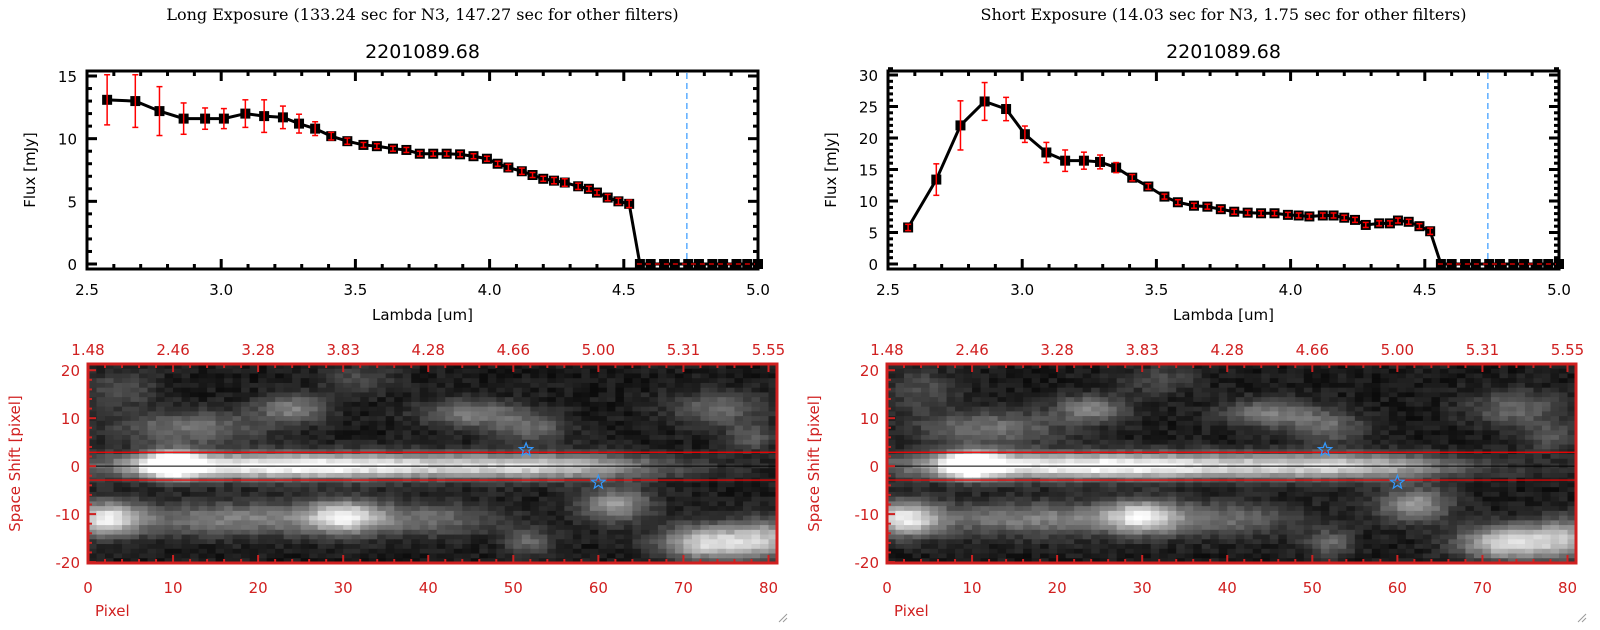 This screenshot has width=1600, height=630. What do you see at coordinates (783, 618) in the screenshot?
I see `resize-grip-icon` at bounding box center [783, 618].